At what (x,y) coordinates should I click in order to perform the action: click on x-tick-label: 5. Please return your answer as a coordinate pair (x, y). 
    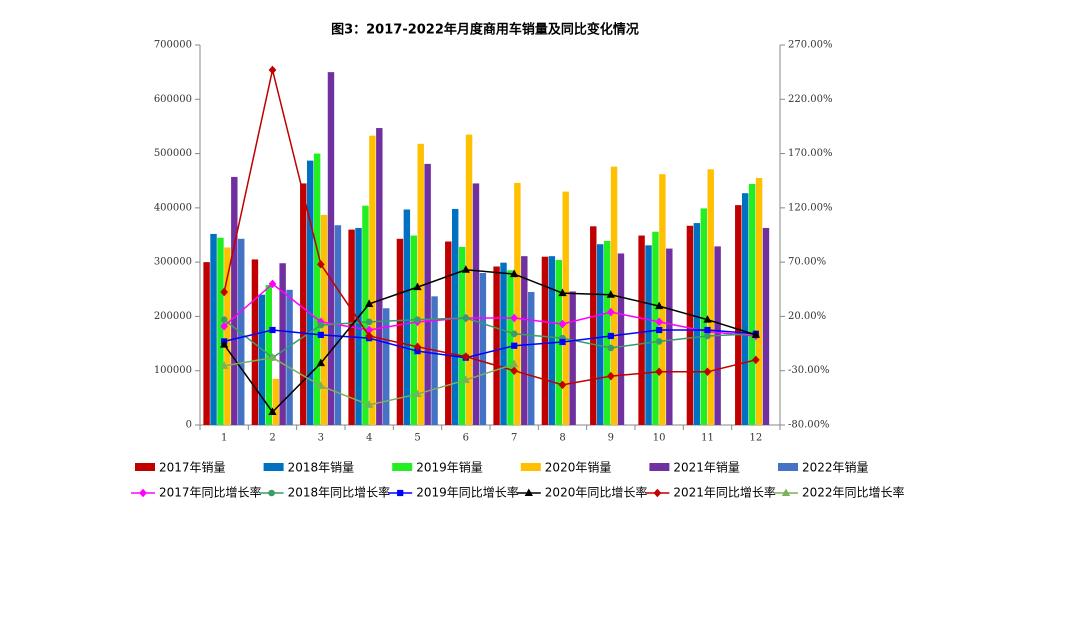
    Looking at the image, I should click on (417, 438).